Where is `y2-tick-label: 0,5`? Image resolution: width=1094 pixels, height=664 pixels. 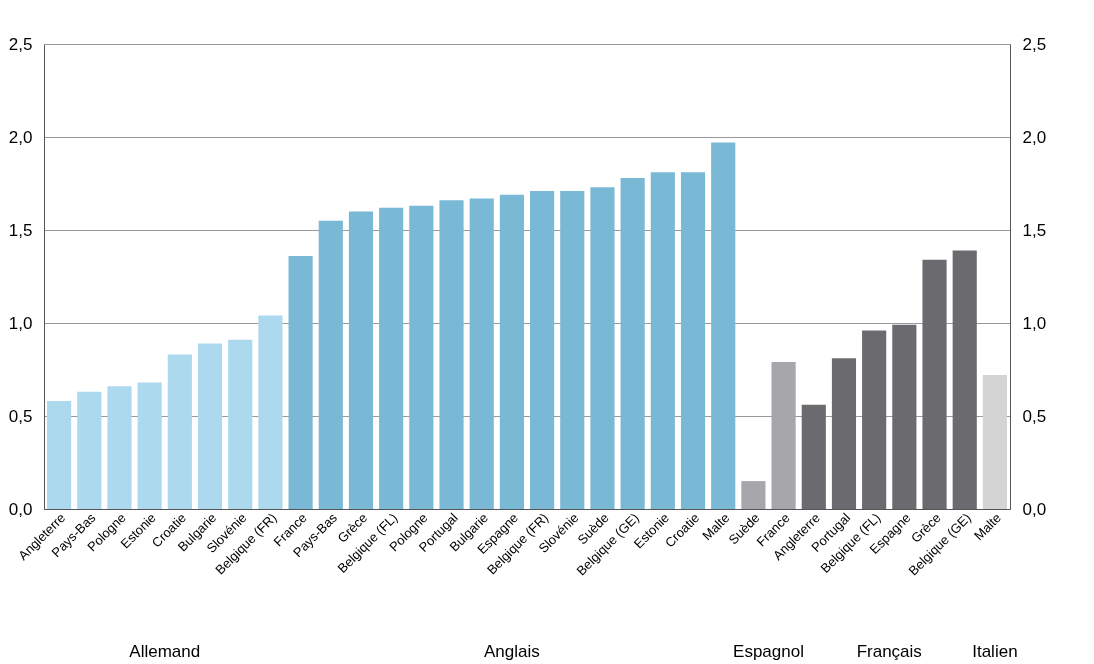
y2-tick-label: 0,5 is located at coordinates (1034, 416).